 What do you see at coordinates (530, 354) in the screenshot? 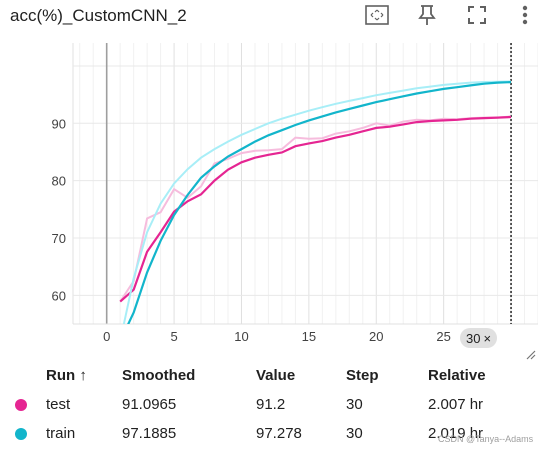
I see `resize-handle-icon` at bounding box center [530, 354].